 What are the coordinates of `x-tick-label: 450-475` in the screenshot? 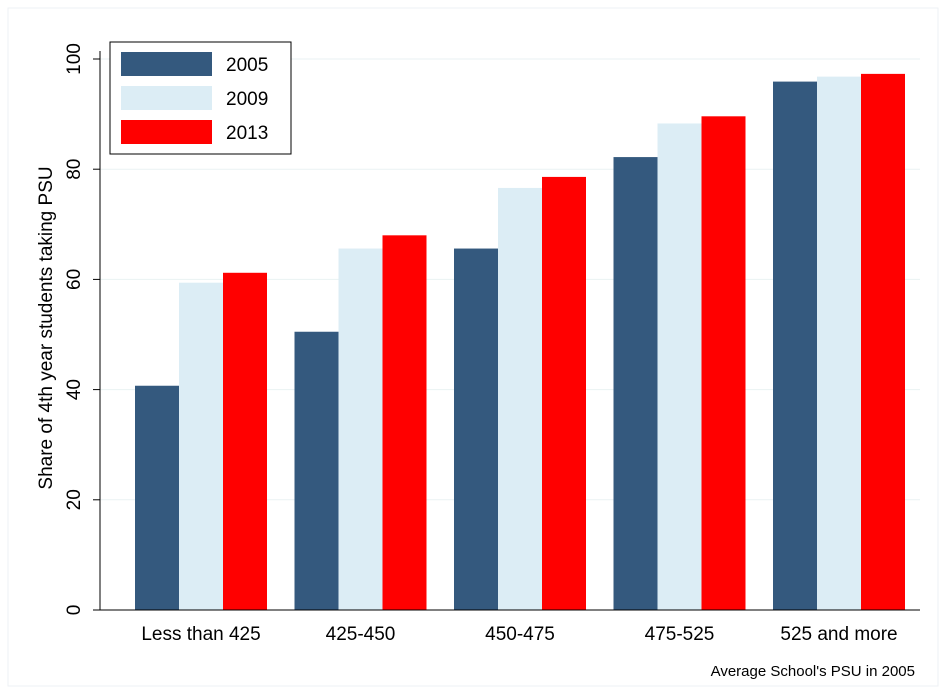 It's located at (520, 634).